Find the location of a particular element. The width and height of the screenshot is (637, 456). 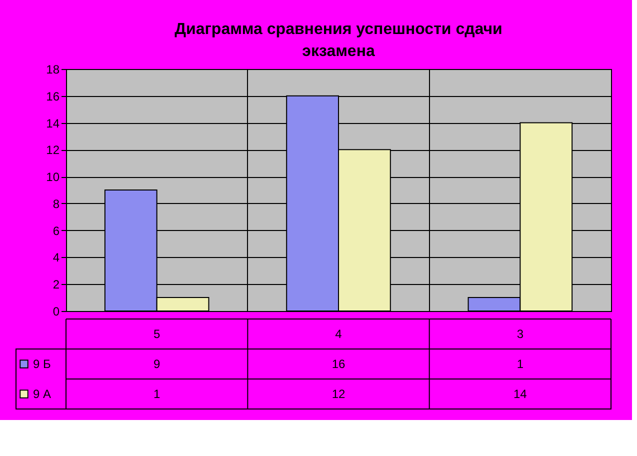

y-tick-label: 2 is located at coordinates (56, 285).